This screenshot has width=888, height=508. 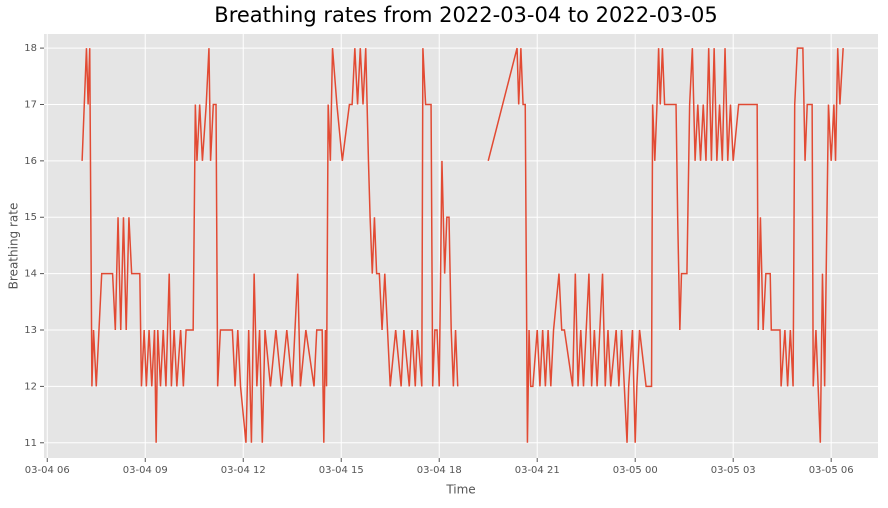 What do you see at coordinates (537, 470) in the screenshot?
I see `x-tick-label: 03-04 21` at bounding box center [537, 470].